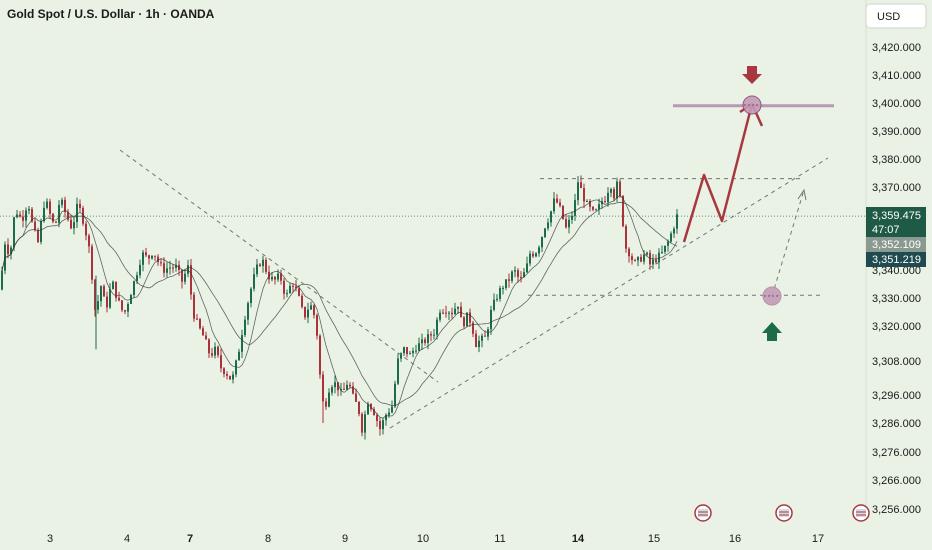  I want to click on y-tick-label: 3,276.000, so click(896, 453).